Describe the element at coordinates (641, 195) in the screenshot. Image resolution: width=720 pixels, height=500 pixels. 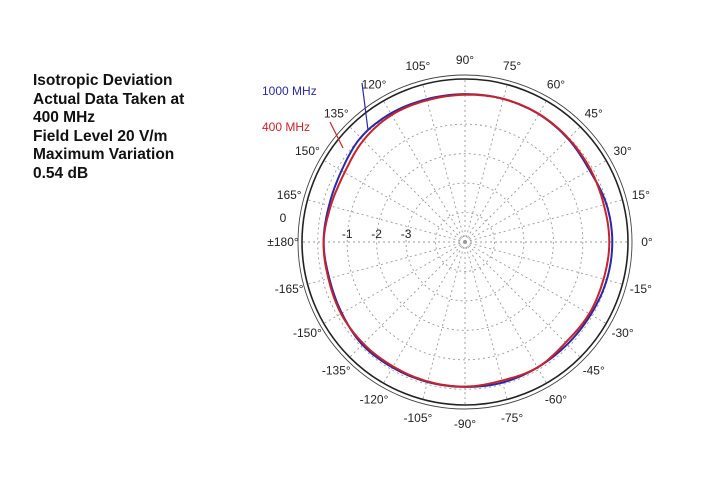
I see `angle-tick-label: 15°` at that location.